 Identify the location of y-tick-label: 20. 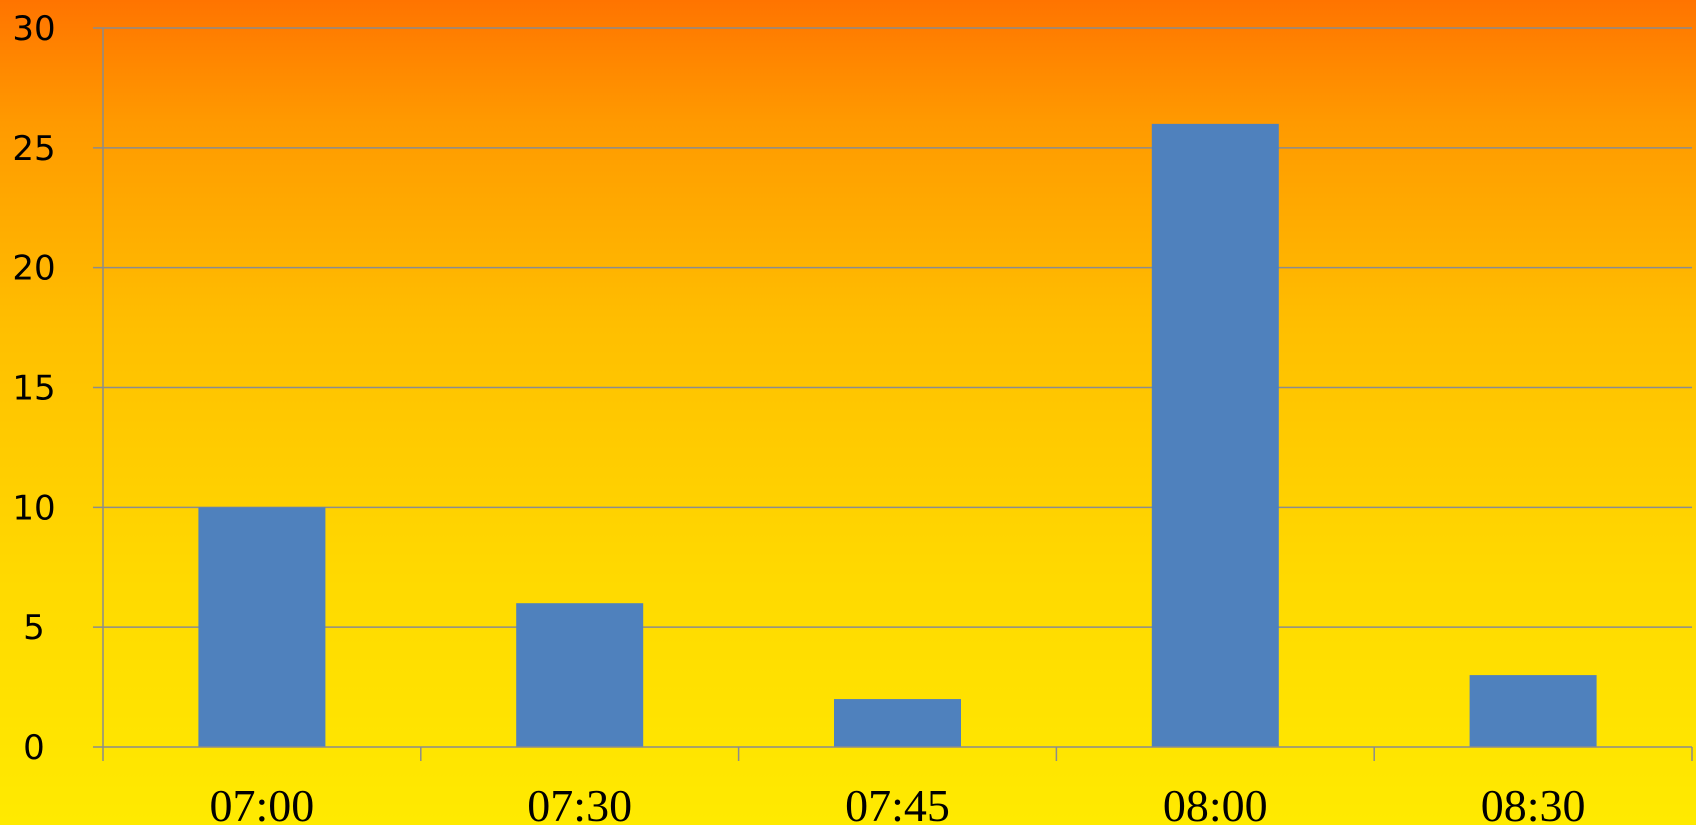
(33, 269).